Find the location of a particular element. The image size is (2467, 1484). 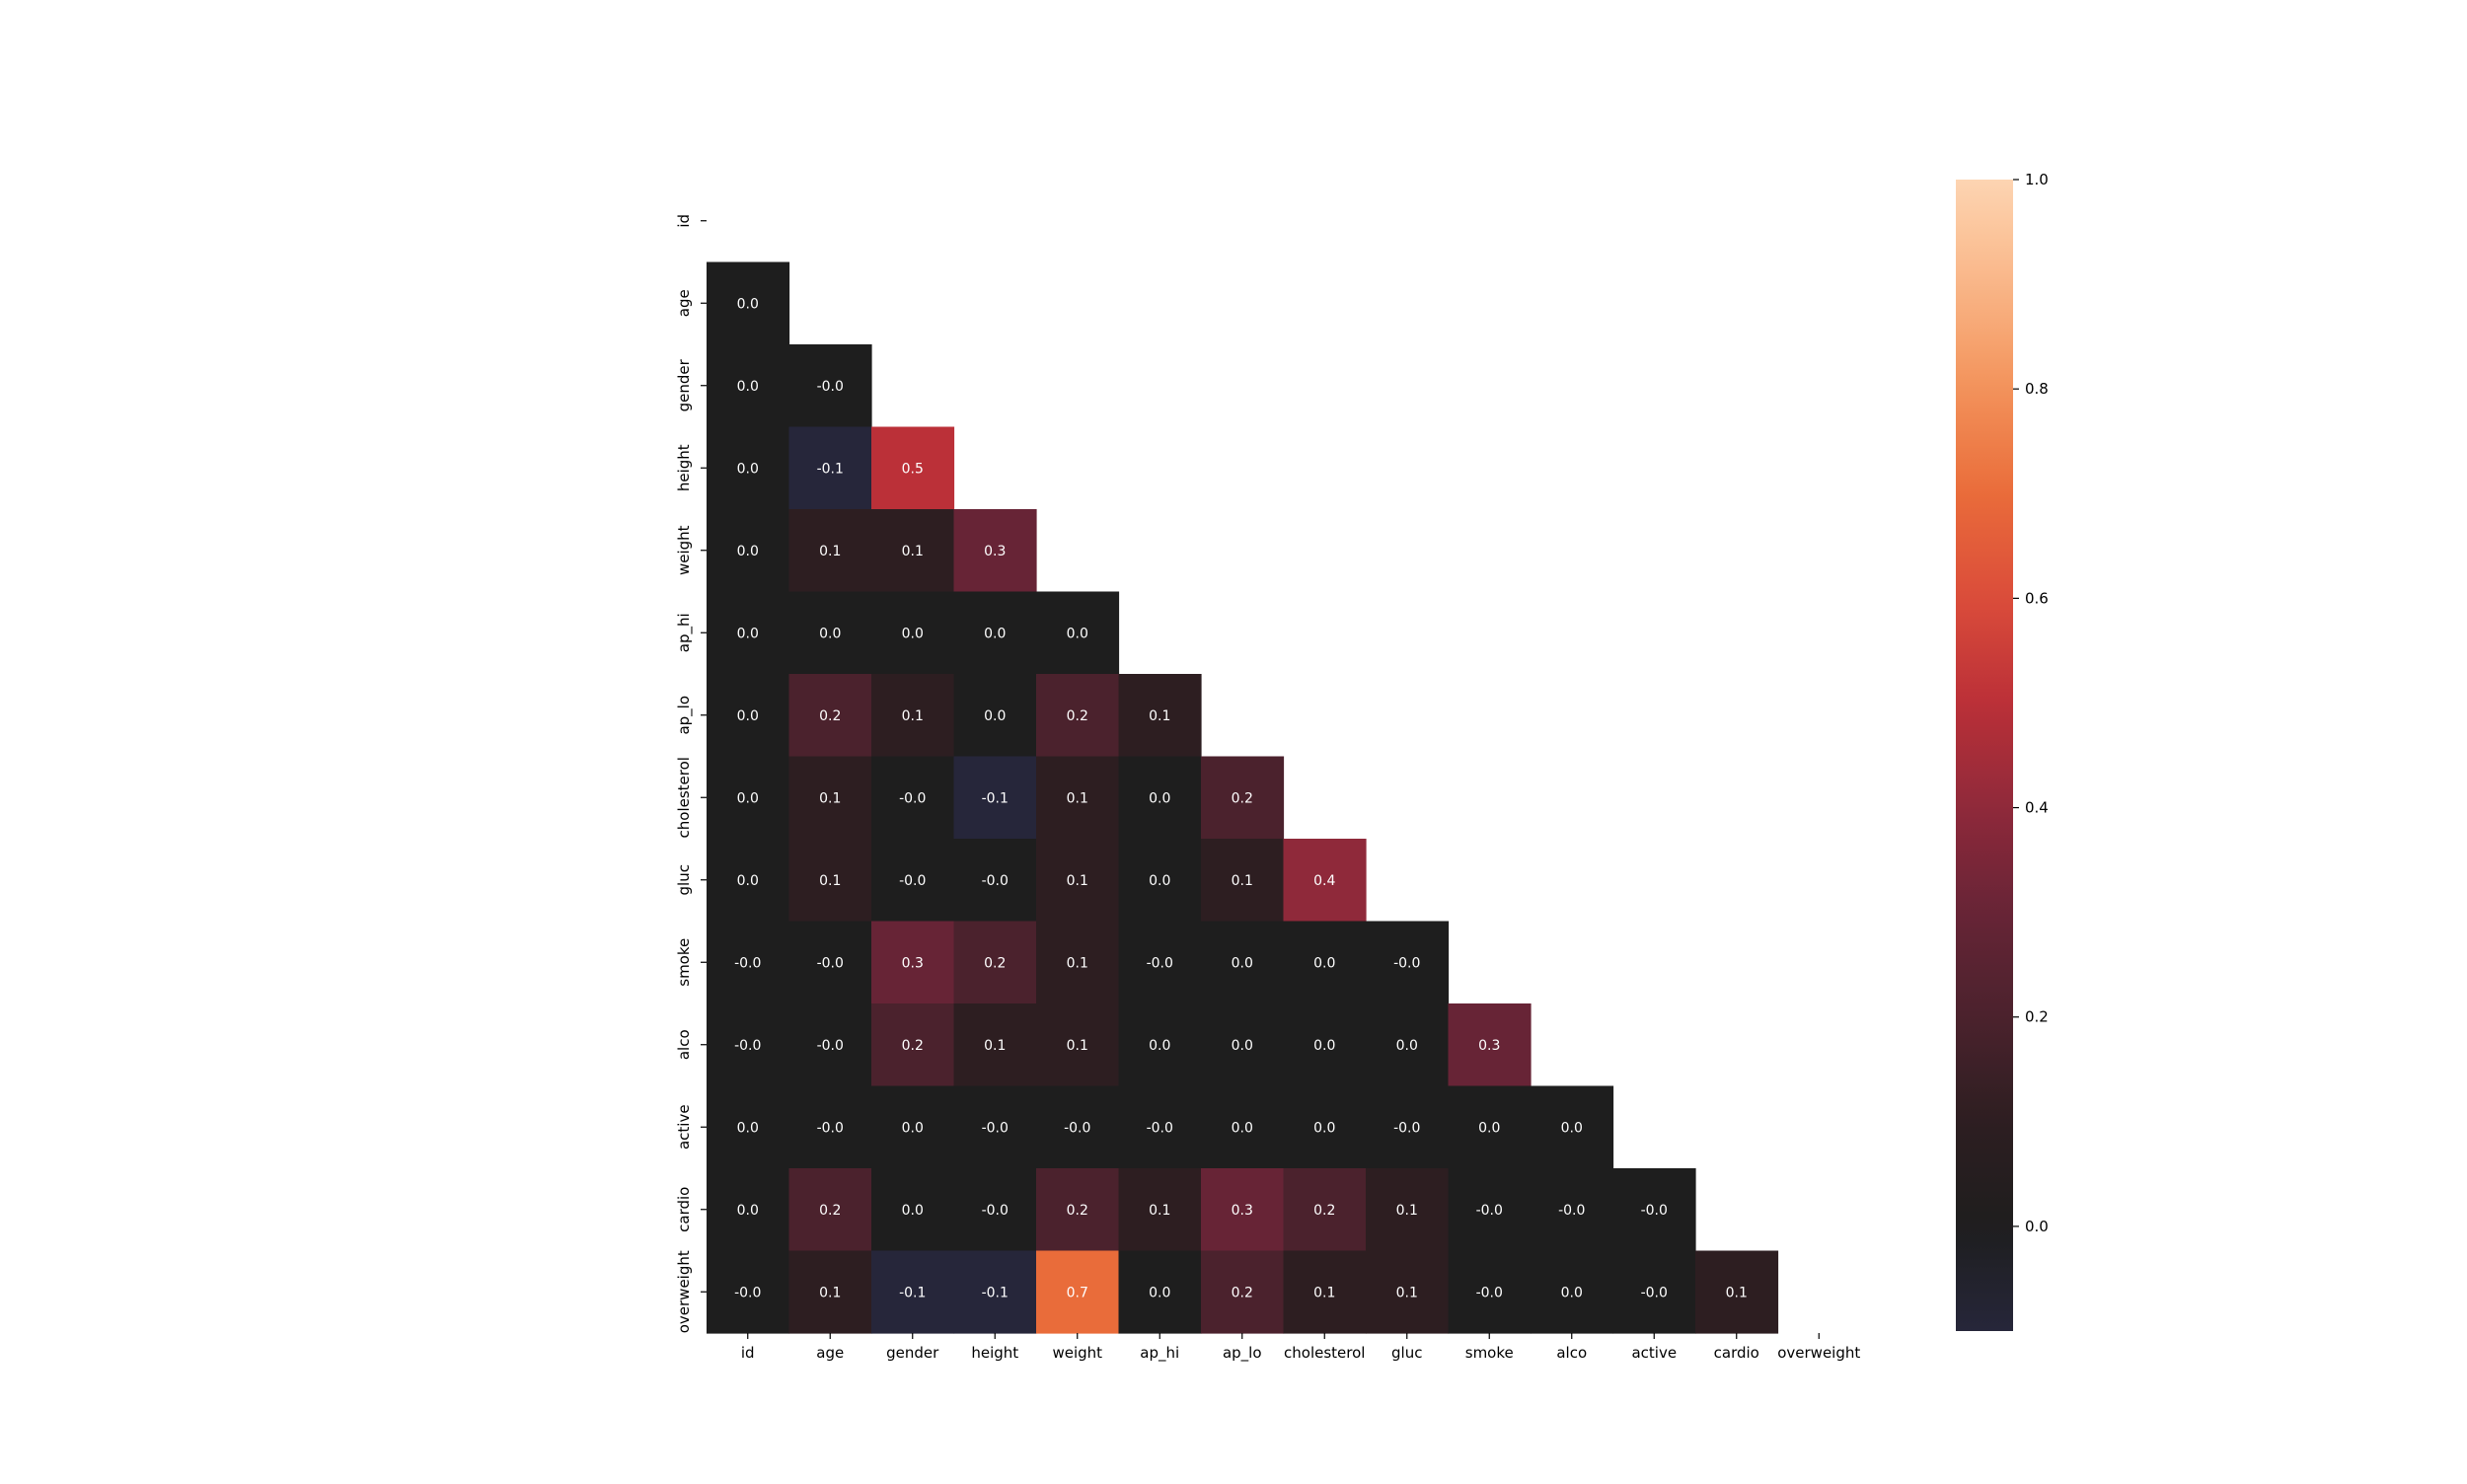

heatmap-cell-smoke-id is located at coordinates (748, 962).